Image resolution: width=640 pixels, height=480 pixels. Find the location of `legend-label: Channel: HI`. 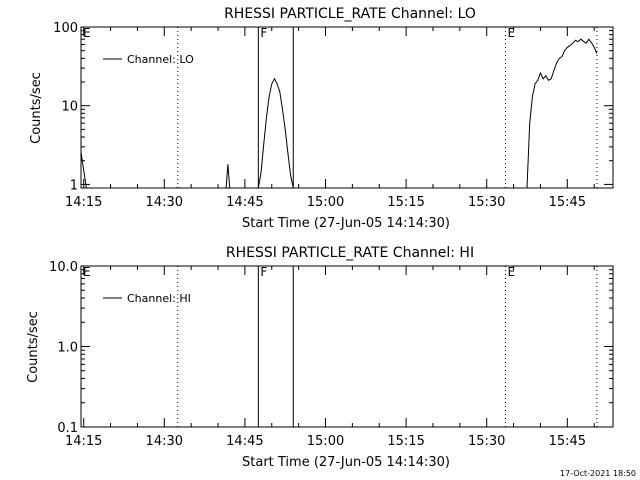

legend-label: Channel: HI is located at coordinates (159, 298).